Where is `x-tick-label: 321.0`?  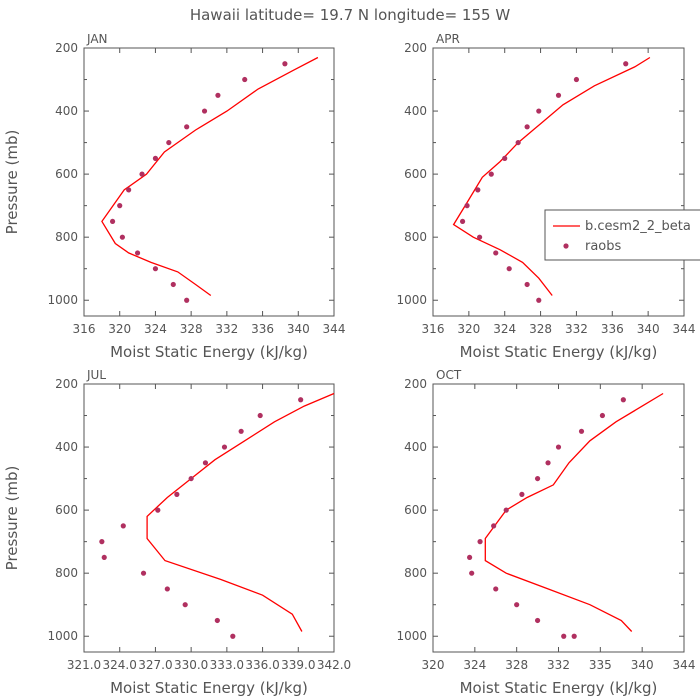
x-tick-label: 321.0 is located at coordinates (84, 665).